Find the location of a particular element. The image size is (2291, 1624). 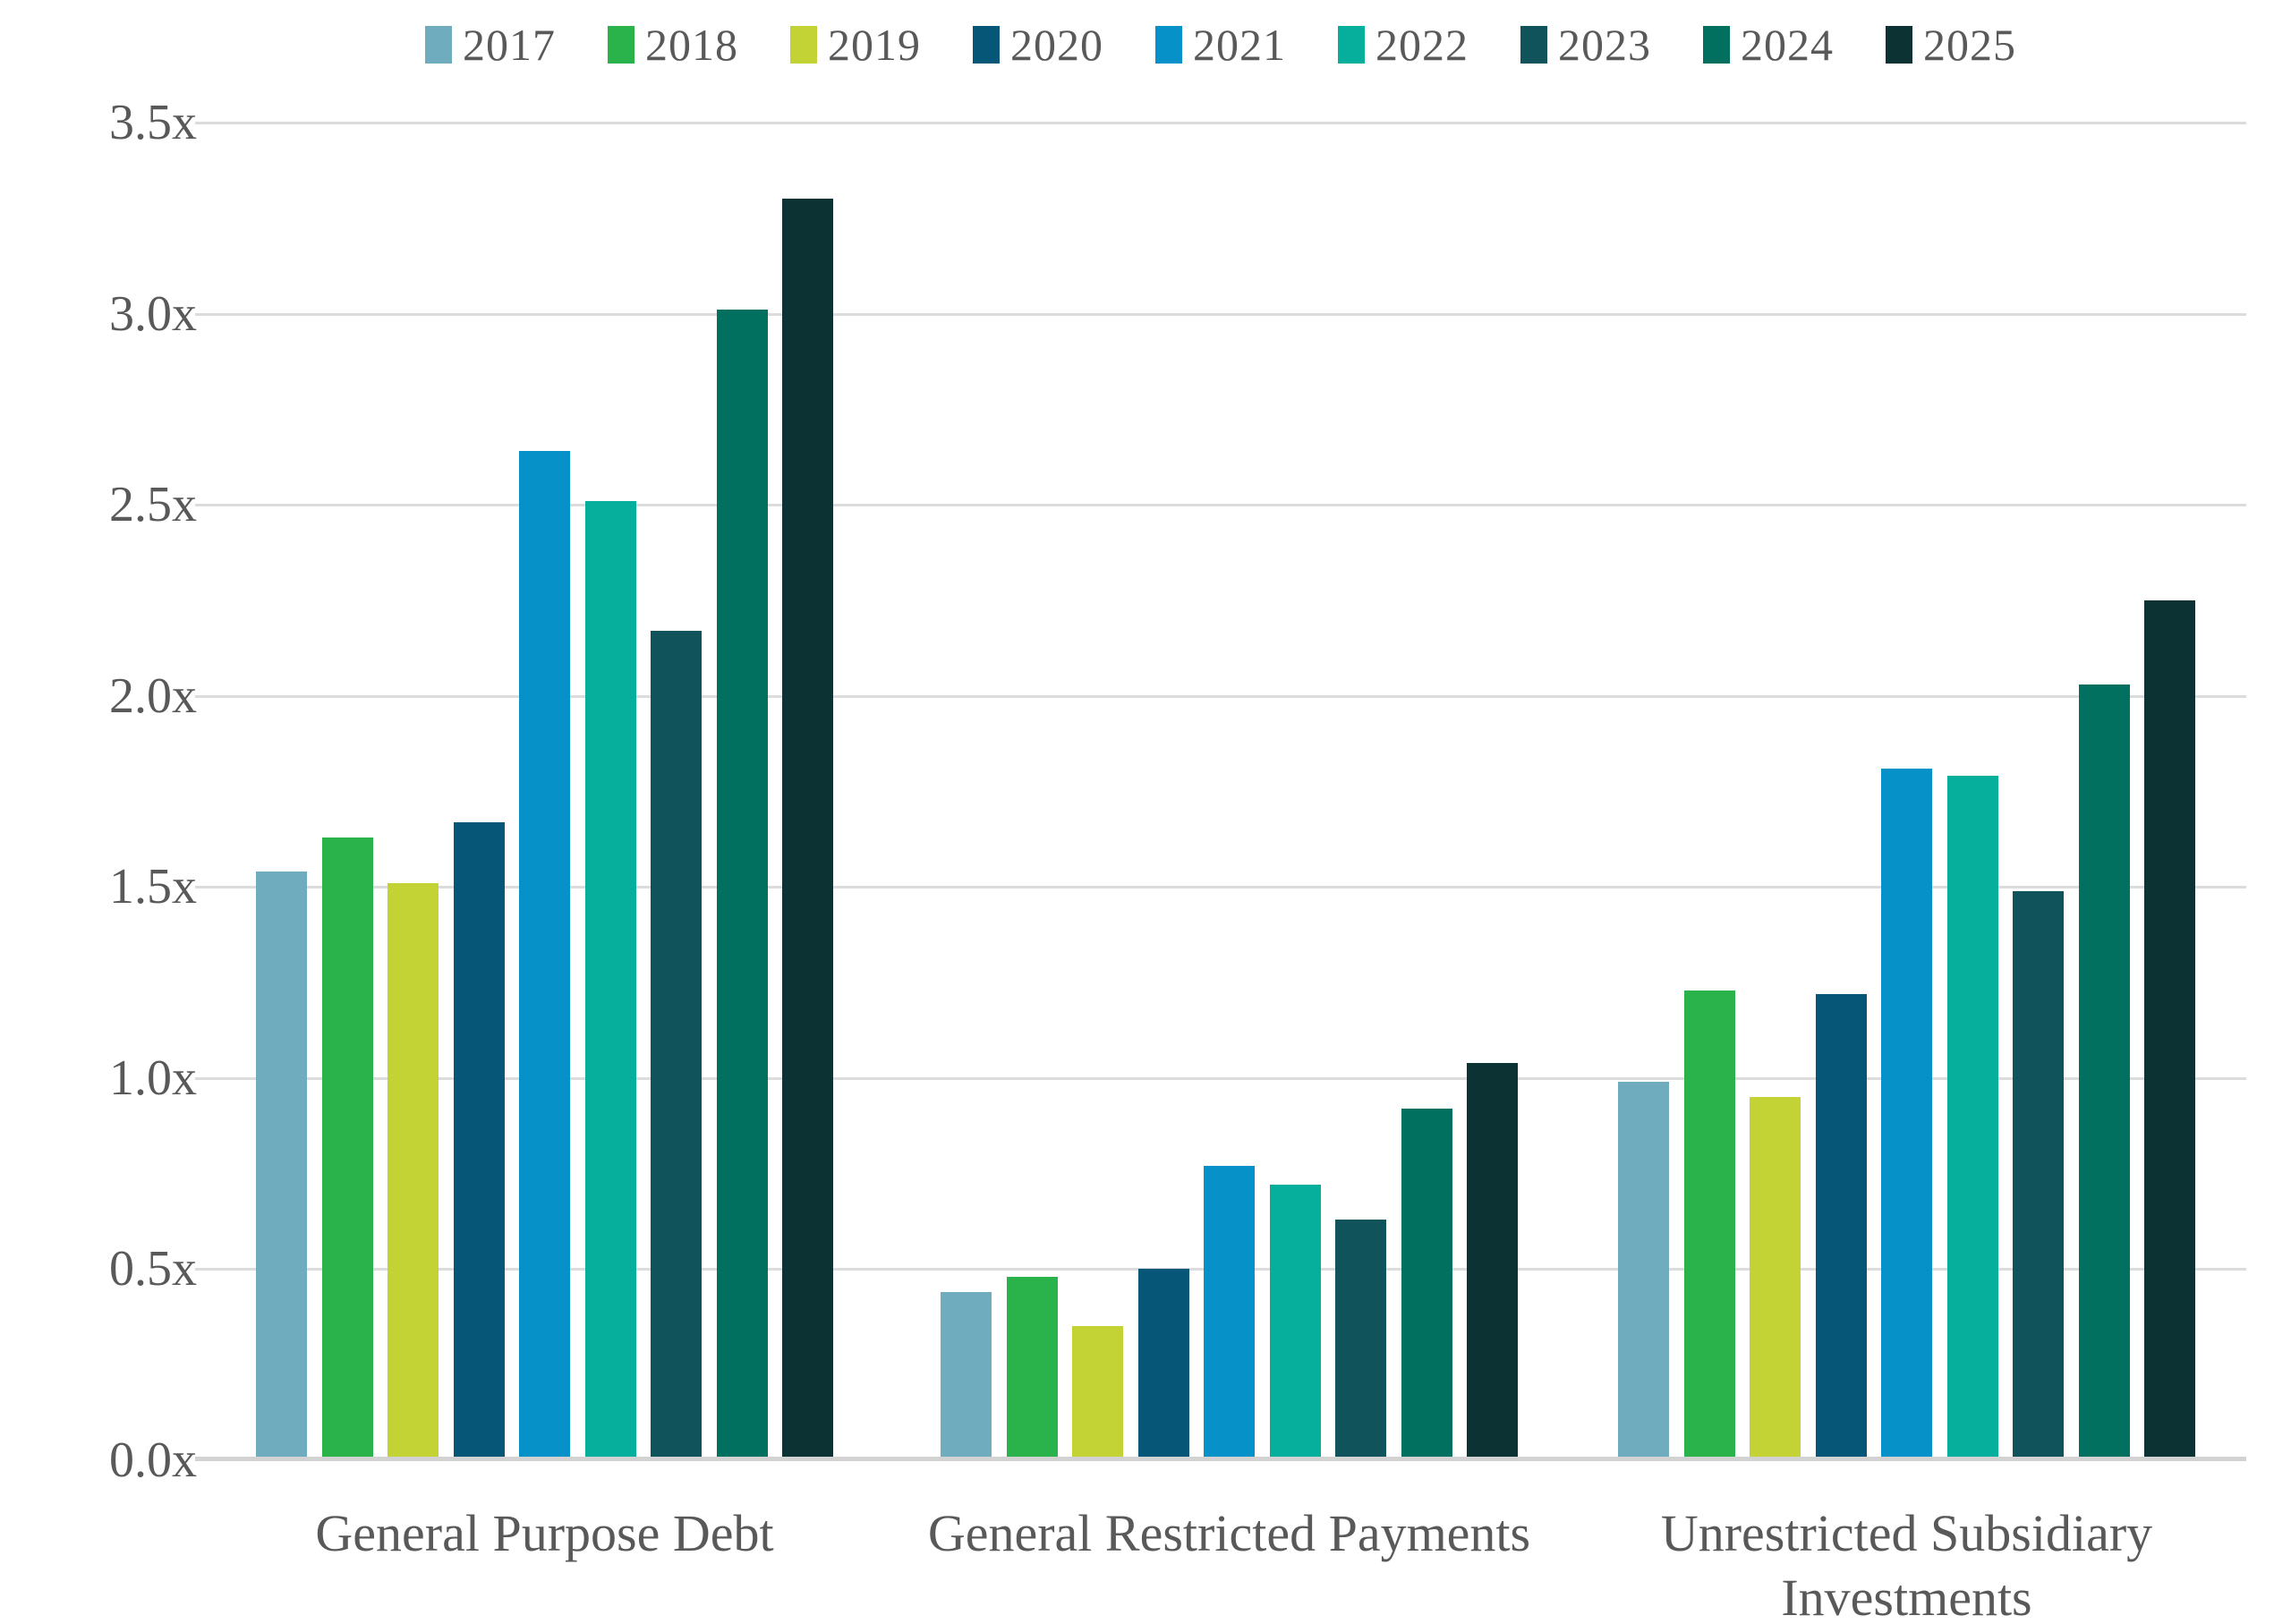

gridline-3.0x is located at coordinates (1220, 314).